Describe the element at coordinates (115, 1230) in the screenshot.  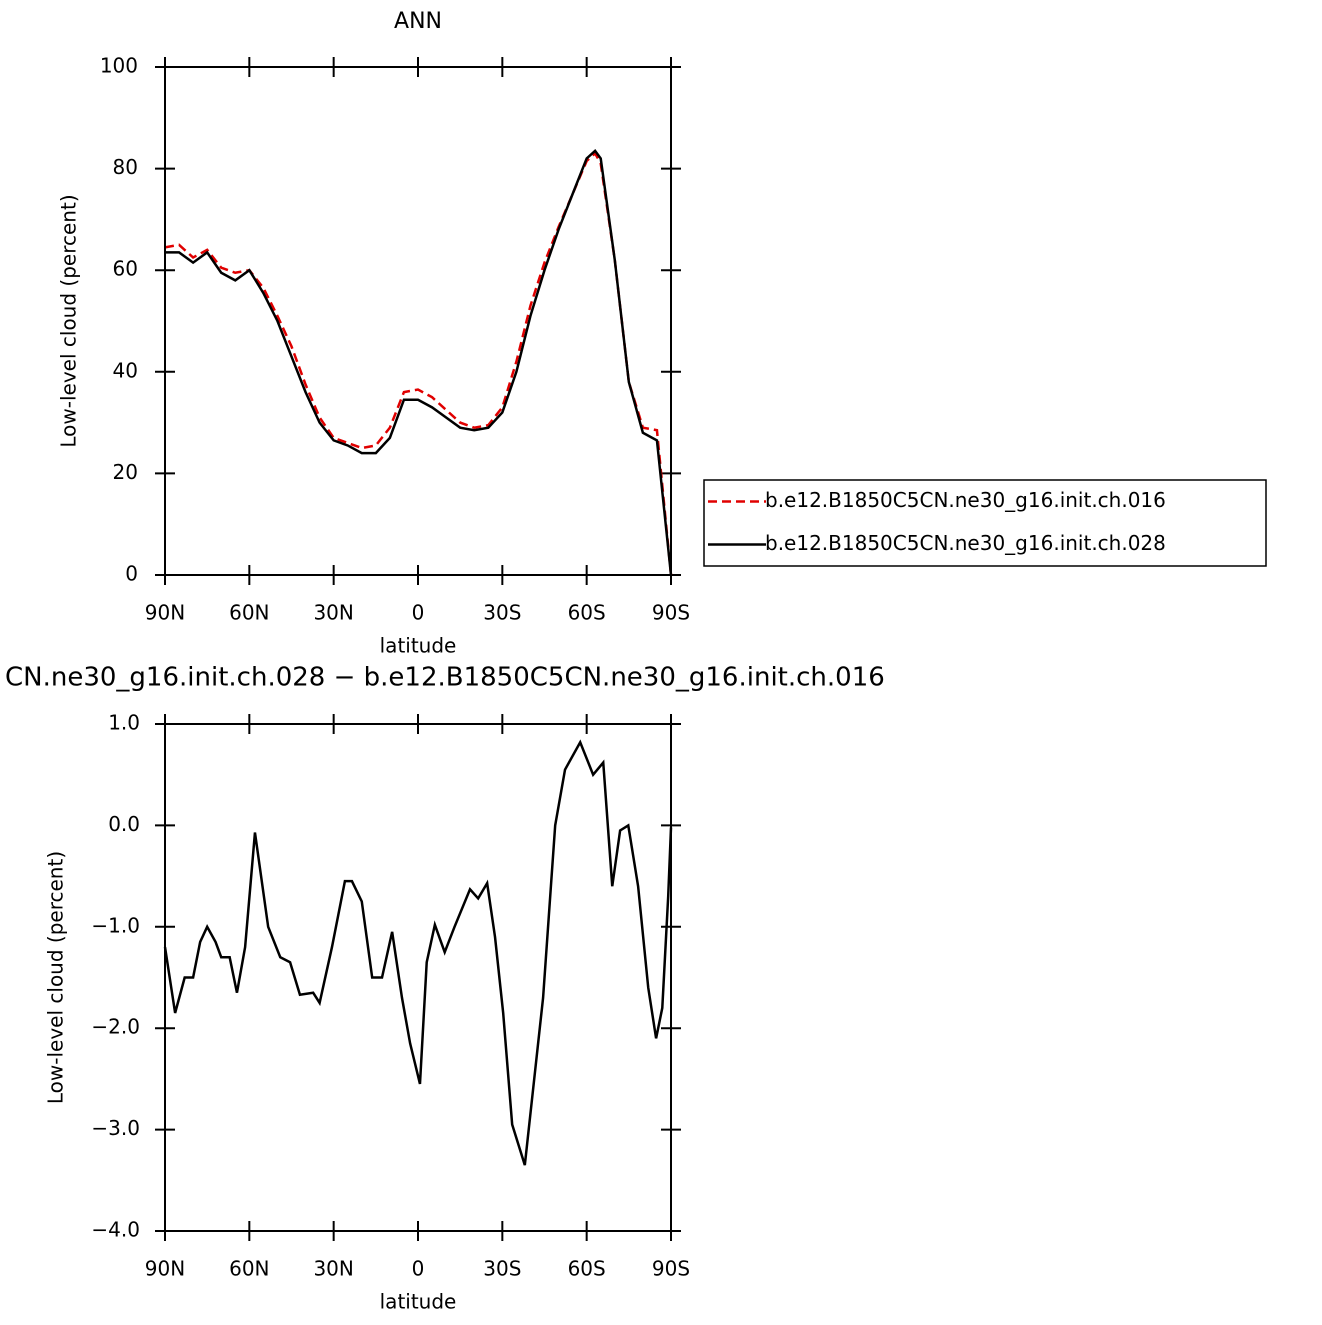
I see `y-tick-label: −4.0` at that location.